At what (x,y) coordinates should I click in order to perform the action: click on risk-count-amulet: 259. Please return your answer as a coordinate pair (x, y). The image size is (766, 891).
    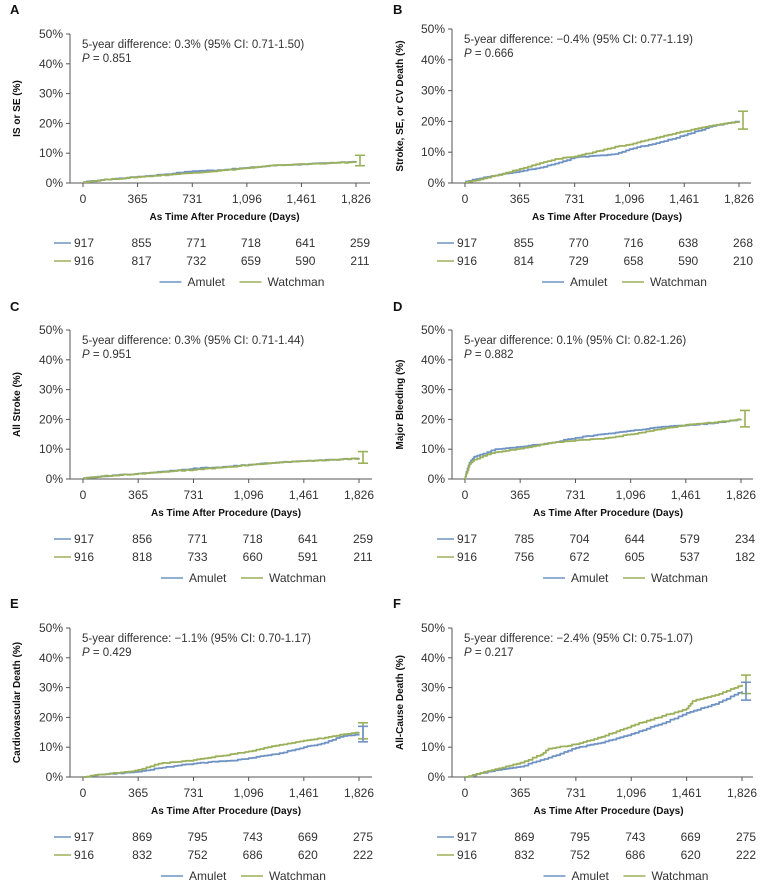
    Looking at the image, I should click on (360, 243).